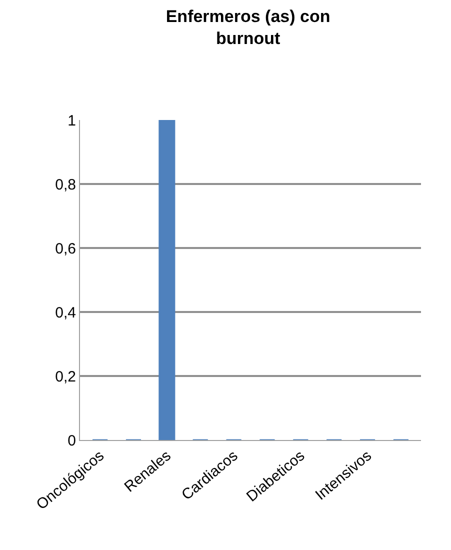 The image size is (451, 550). What do you see at coordinates (72, 121) in the screenshot?
I see `y-tick-label: 1` at bounding box center [72, 121].